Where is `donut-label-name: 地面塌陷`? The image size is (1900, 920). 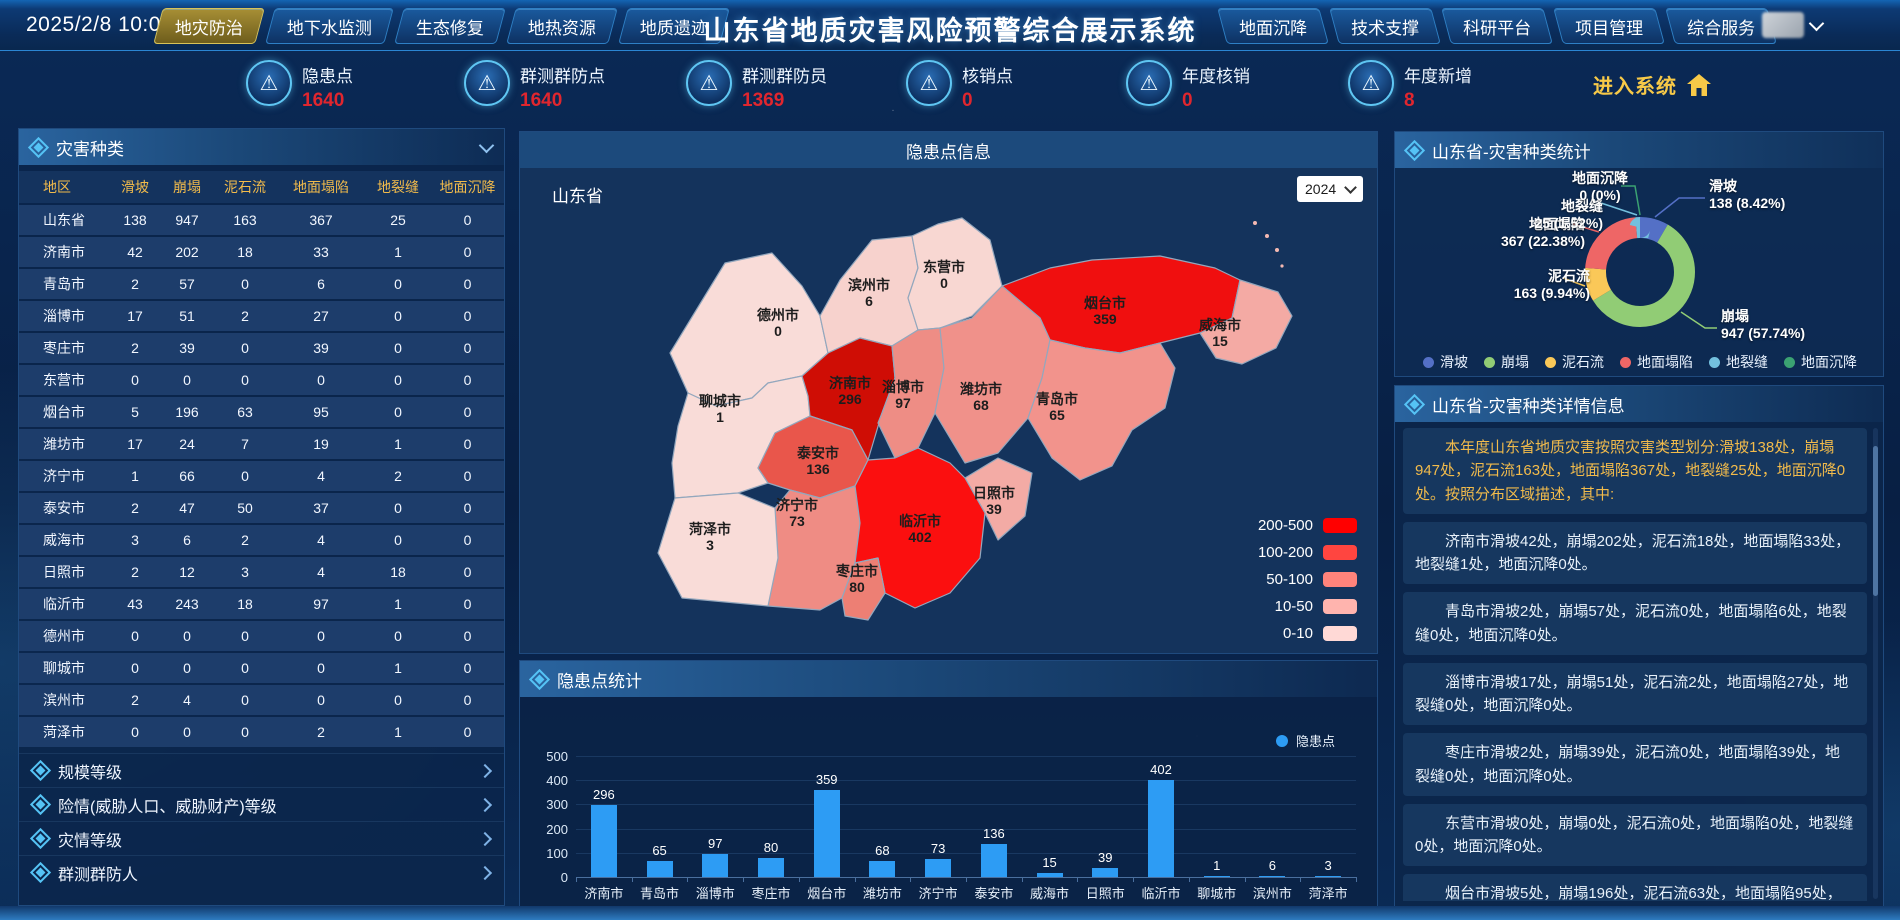 donut-label-name: 地面塌陷 is located at coordinates (1557, 224).